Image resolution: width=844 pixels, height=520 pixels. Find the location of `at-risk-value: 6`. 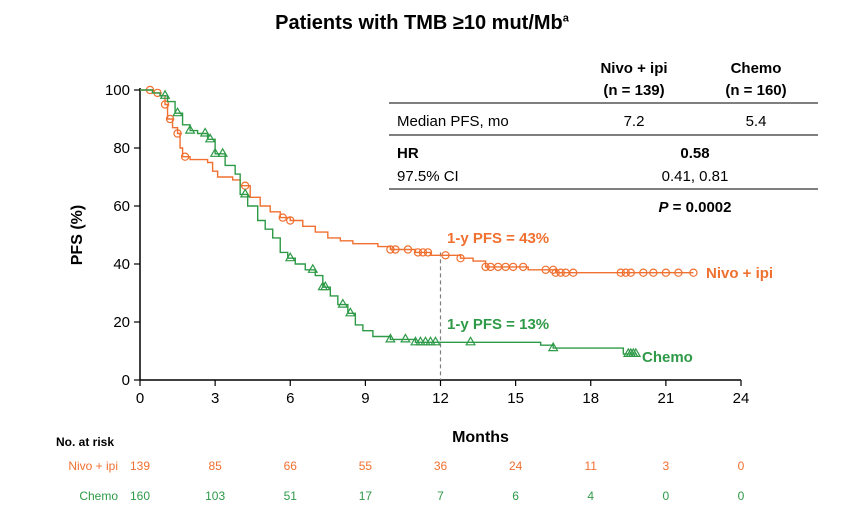

at-risk-value: 6 is located at coordinates (515, 496).